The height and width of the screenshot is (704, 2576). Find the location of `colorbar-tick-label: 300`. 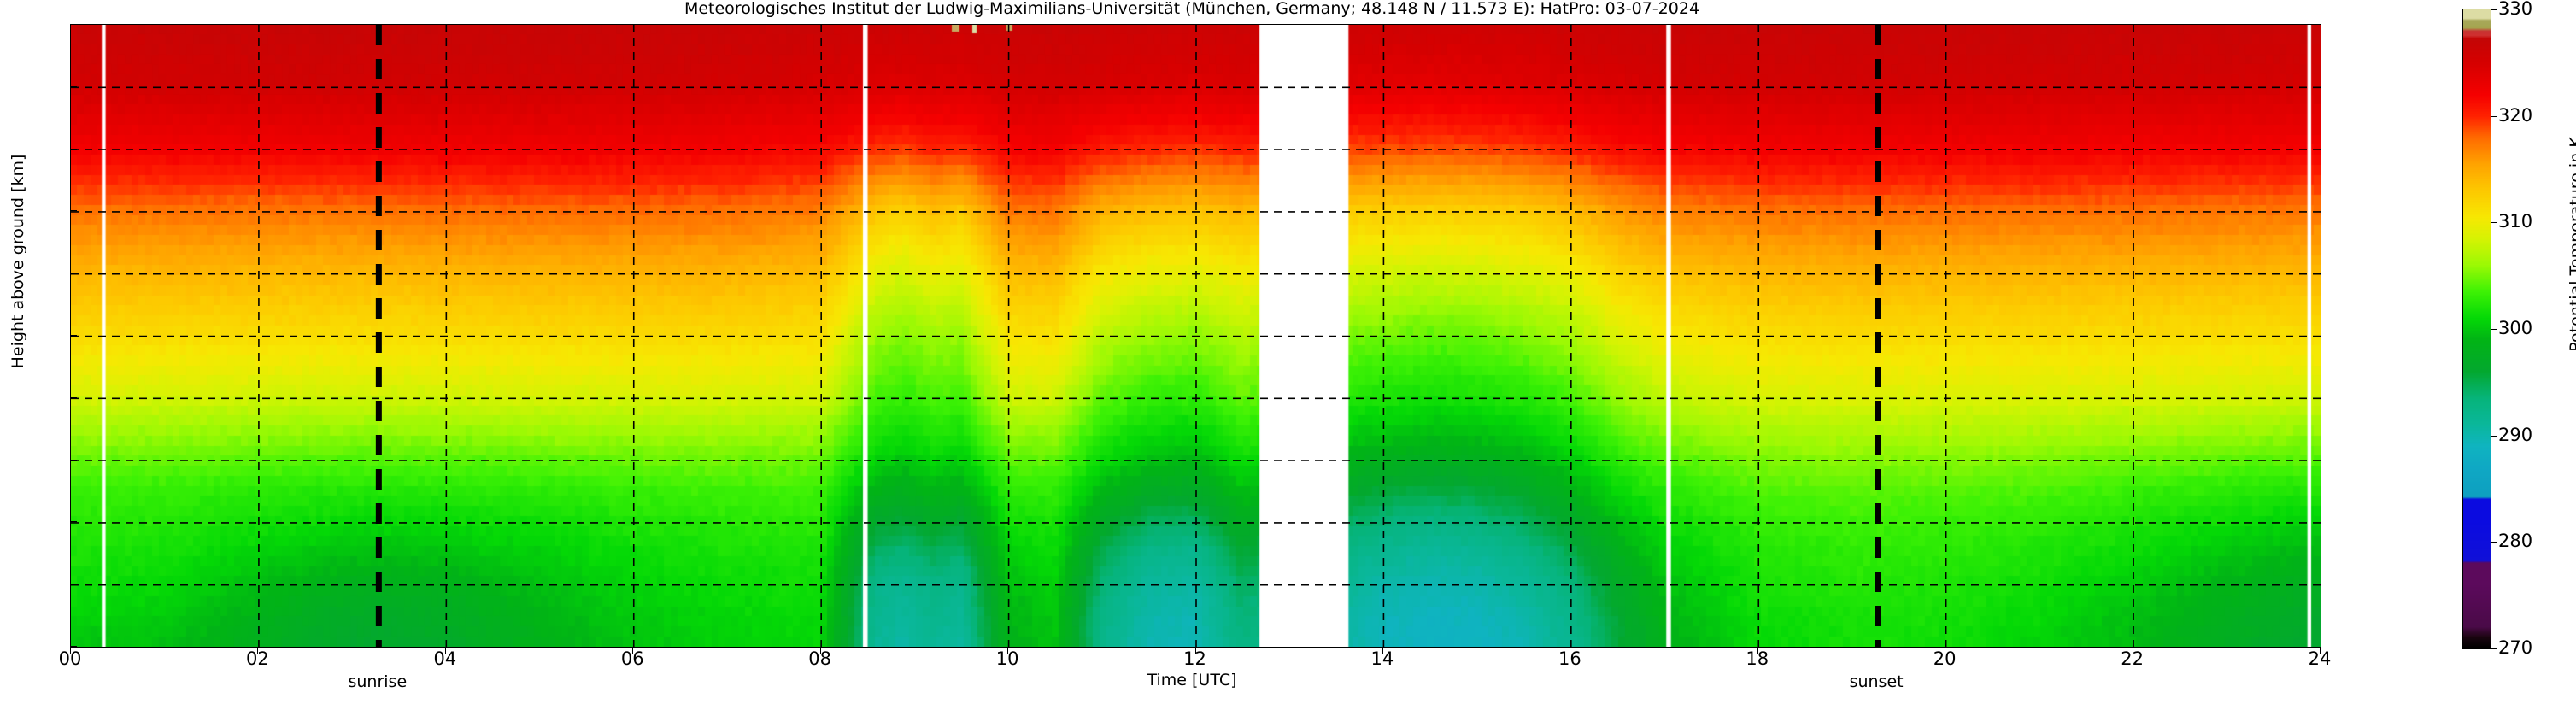

colorbar-tick-label: 300 is located at coordinates (2515, 328).